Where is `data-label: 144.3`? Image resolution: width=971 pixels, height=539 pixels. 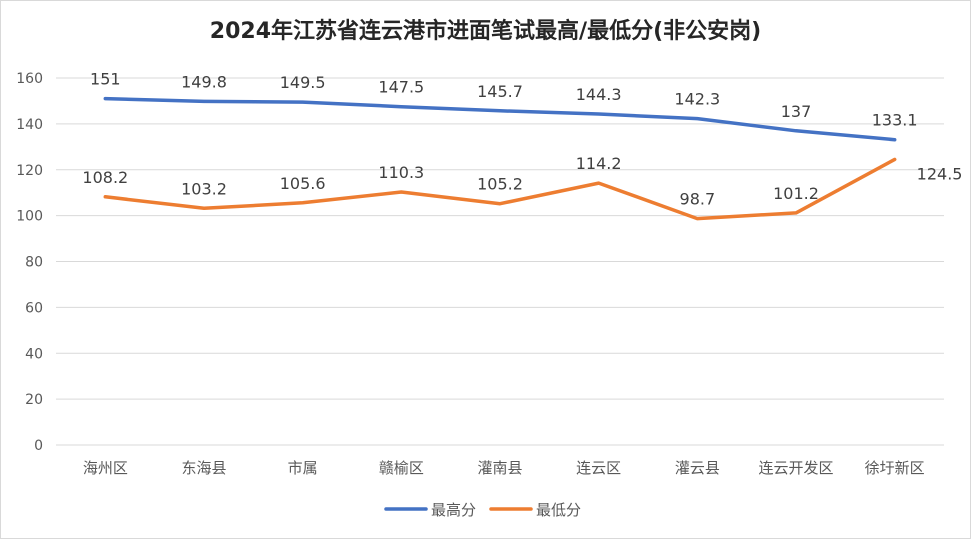 data-label: 144.3 is located at coordinates (599, 94).